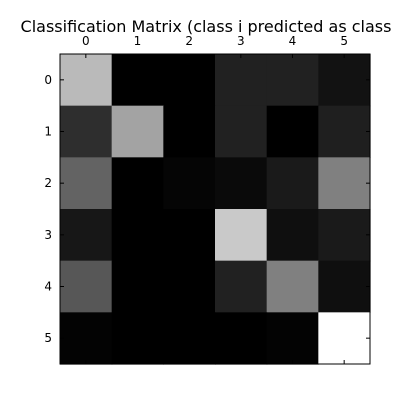 The height and width of the screenshot is (400, 400). Describe the element at coordinates (241, 80) in the screenshot. I see `heatmap-cell-r0-c3` at that location.